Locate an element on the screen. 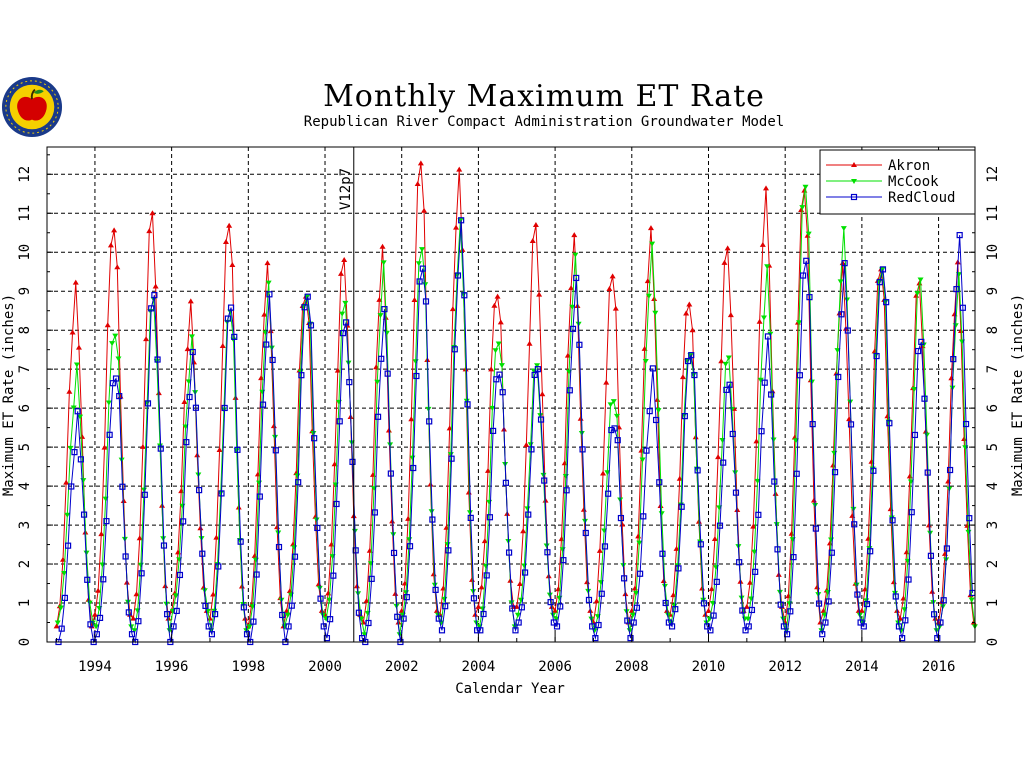  x-tick-label: 2006 is located at coordinates (555, 667).